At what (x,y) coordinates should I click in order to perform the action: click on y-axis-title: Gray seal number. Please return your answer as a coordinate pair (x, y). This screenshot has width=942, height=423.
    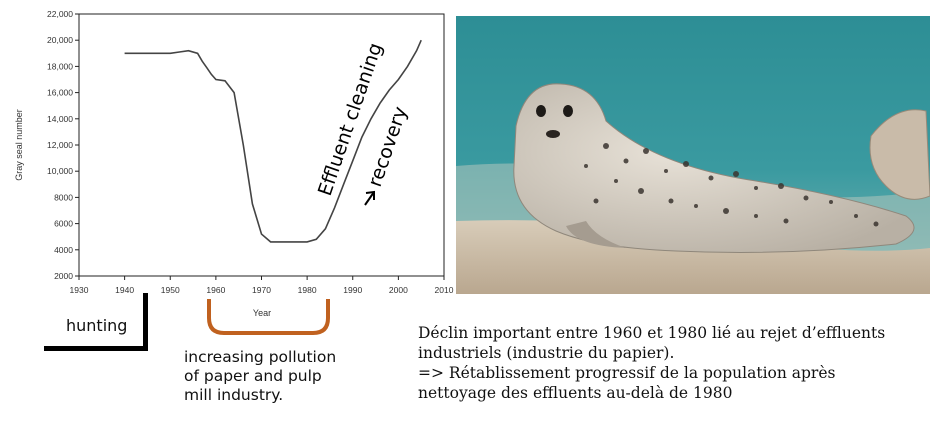
    Looking at the image, I should click on (19, 145).